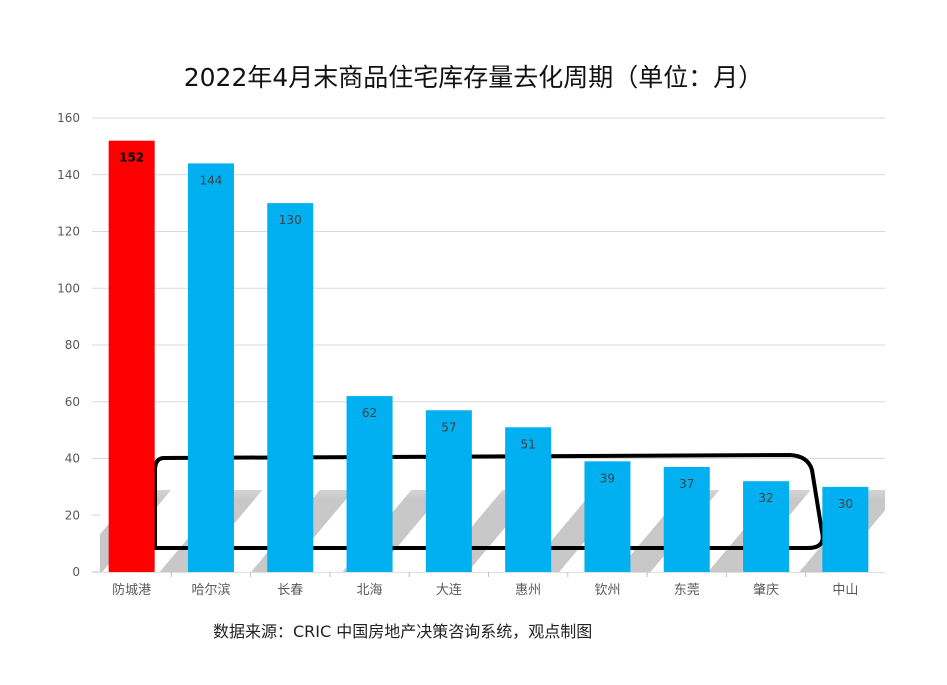 The width and height of the screenshot is (947, 685). Describe the element at coordinates (403, 631) in the screenshot. I see `source-note: 数据来源：CRIC 中国房地产决策咨询系统，观点制图` at that location.